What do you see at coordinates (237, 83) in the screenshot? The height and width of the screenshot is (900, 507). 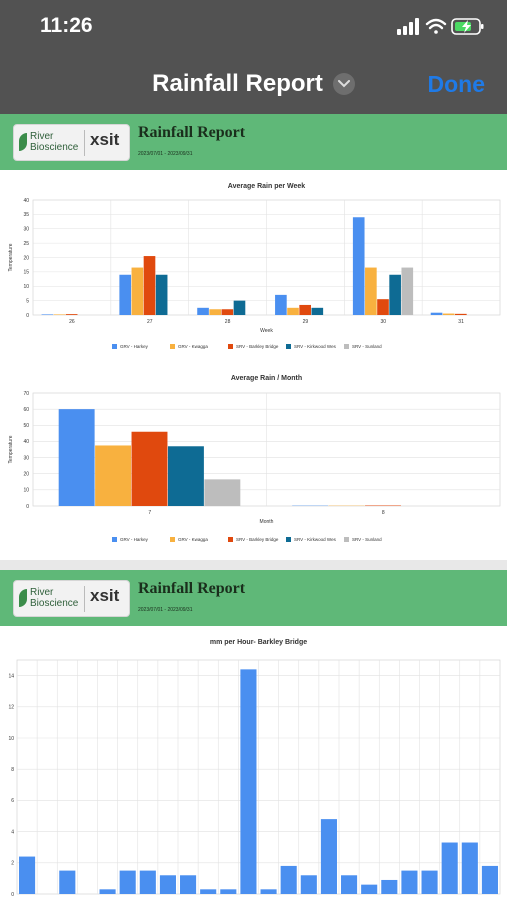 I see `nav-title: Rainfall Report` at bounding box center [237, 83].